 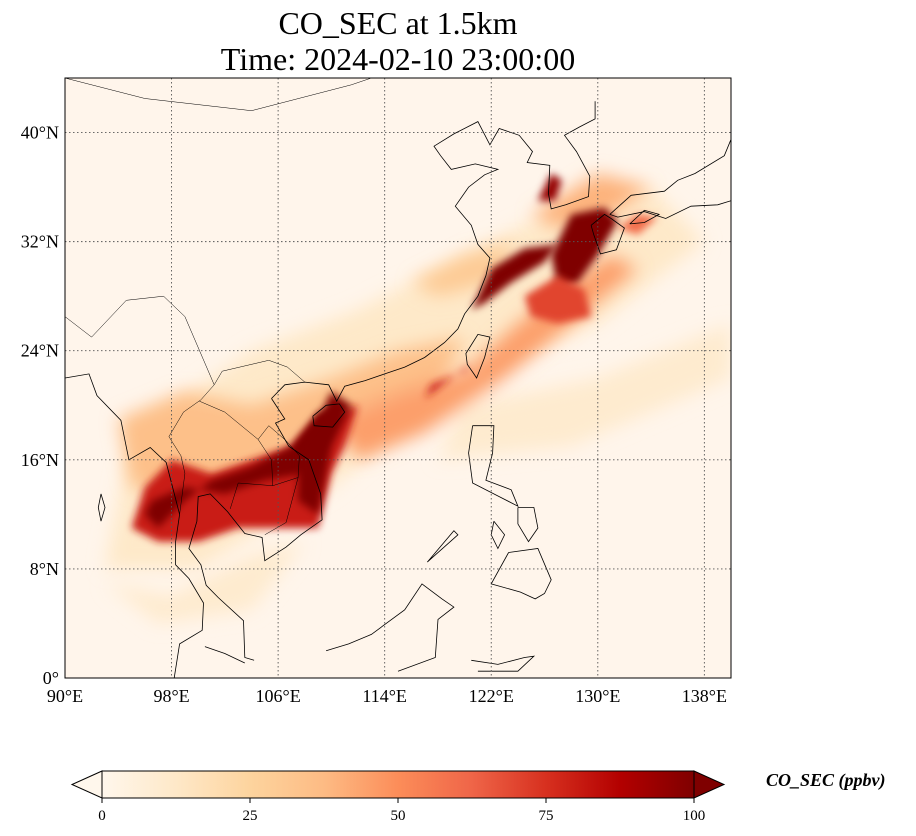 What do you see at coordinates (398, 59) in the screenshot?
I see `map-subtitle-time: Time: 2024-02-10 23:00:00` at bounding box center [398, 59].